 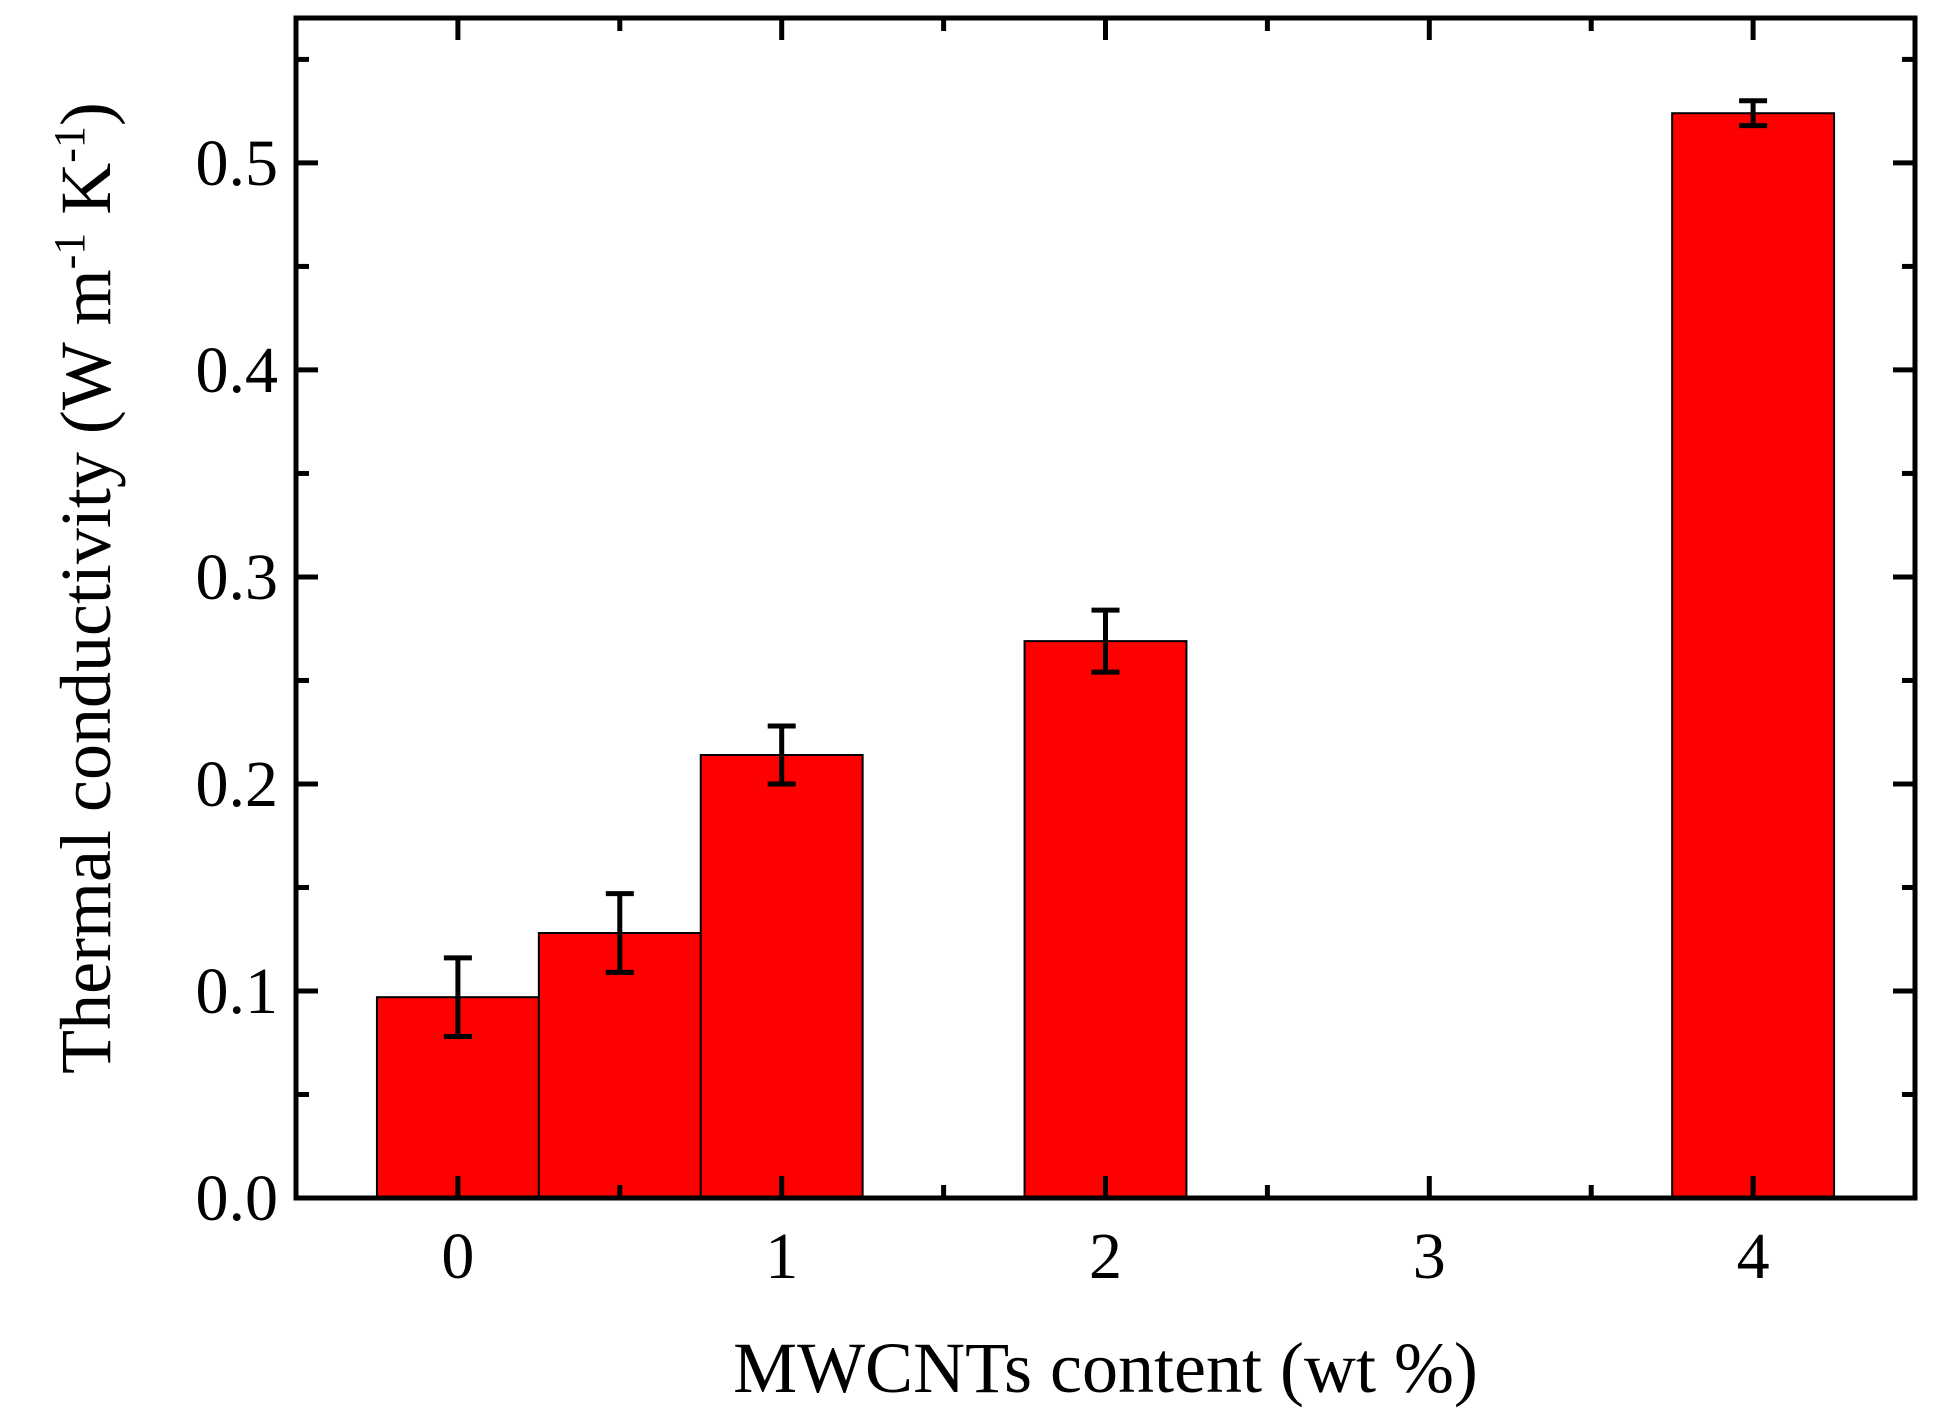 What do you see at coordinates (237, 1198) in the screenshot?
I see `y-tick-label: 0.0` at bounding box center [237, 1198].